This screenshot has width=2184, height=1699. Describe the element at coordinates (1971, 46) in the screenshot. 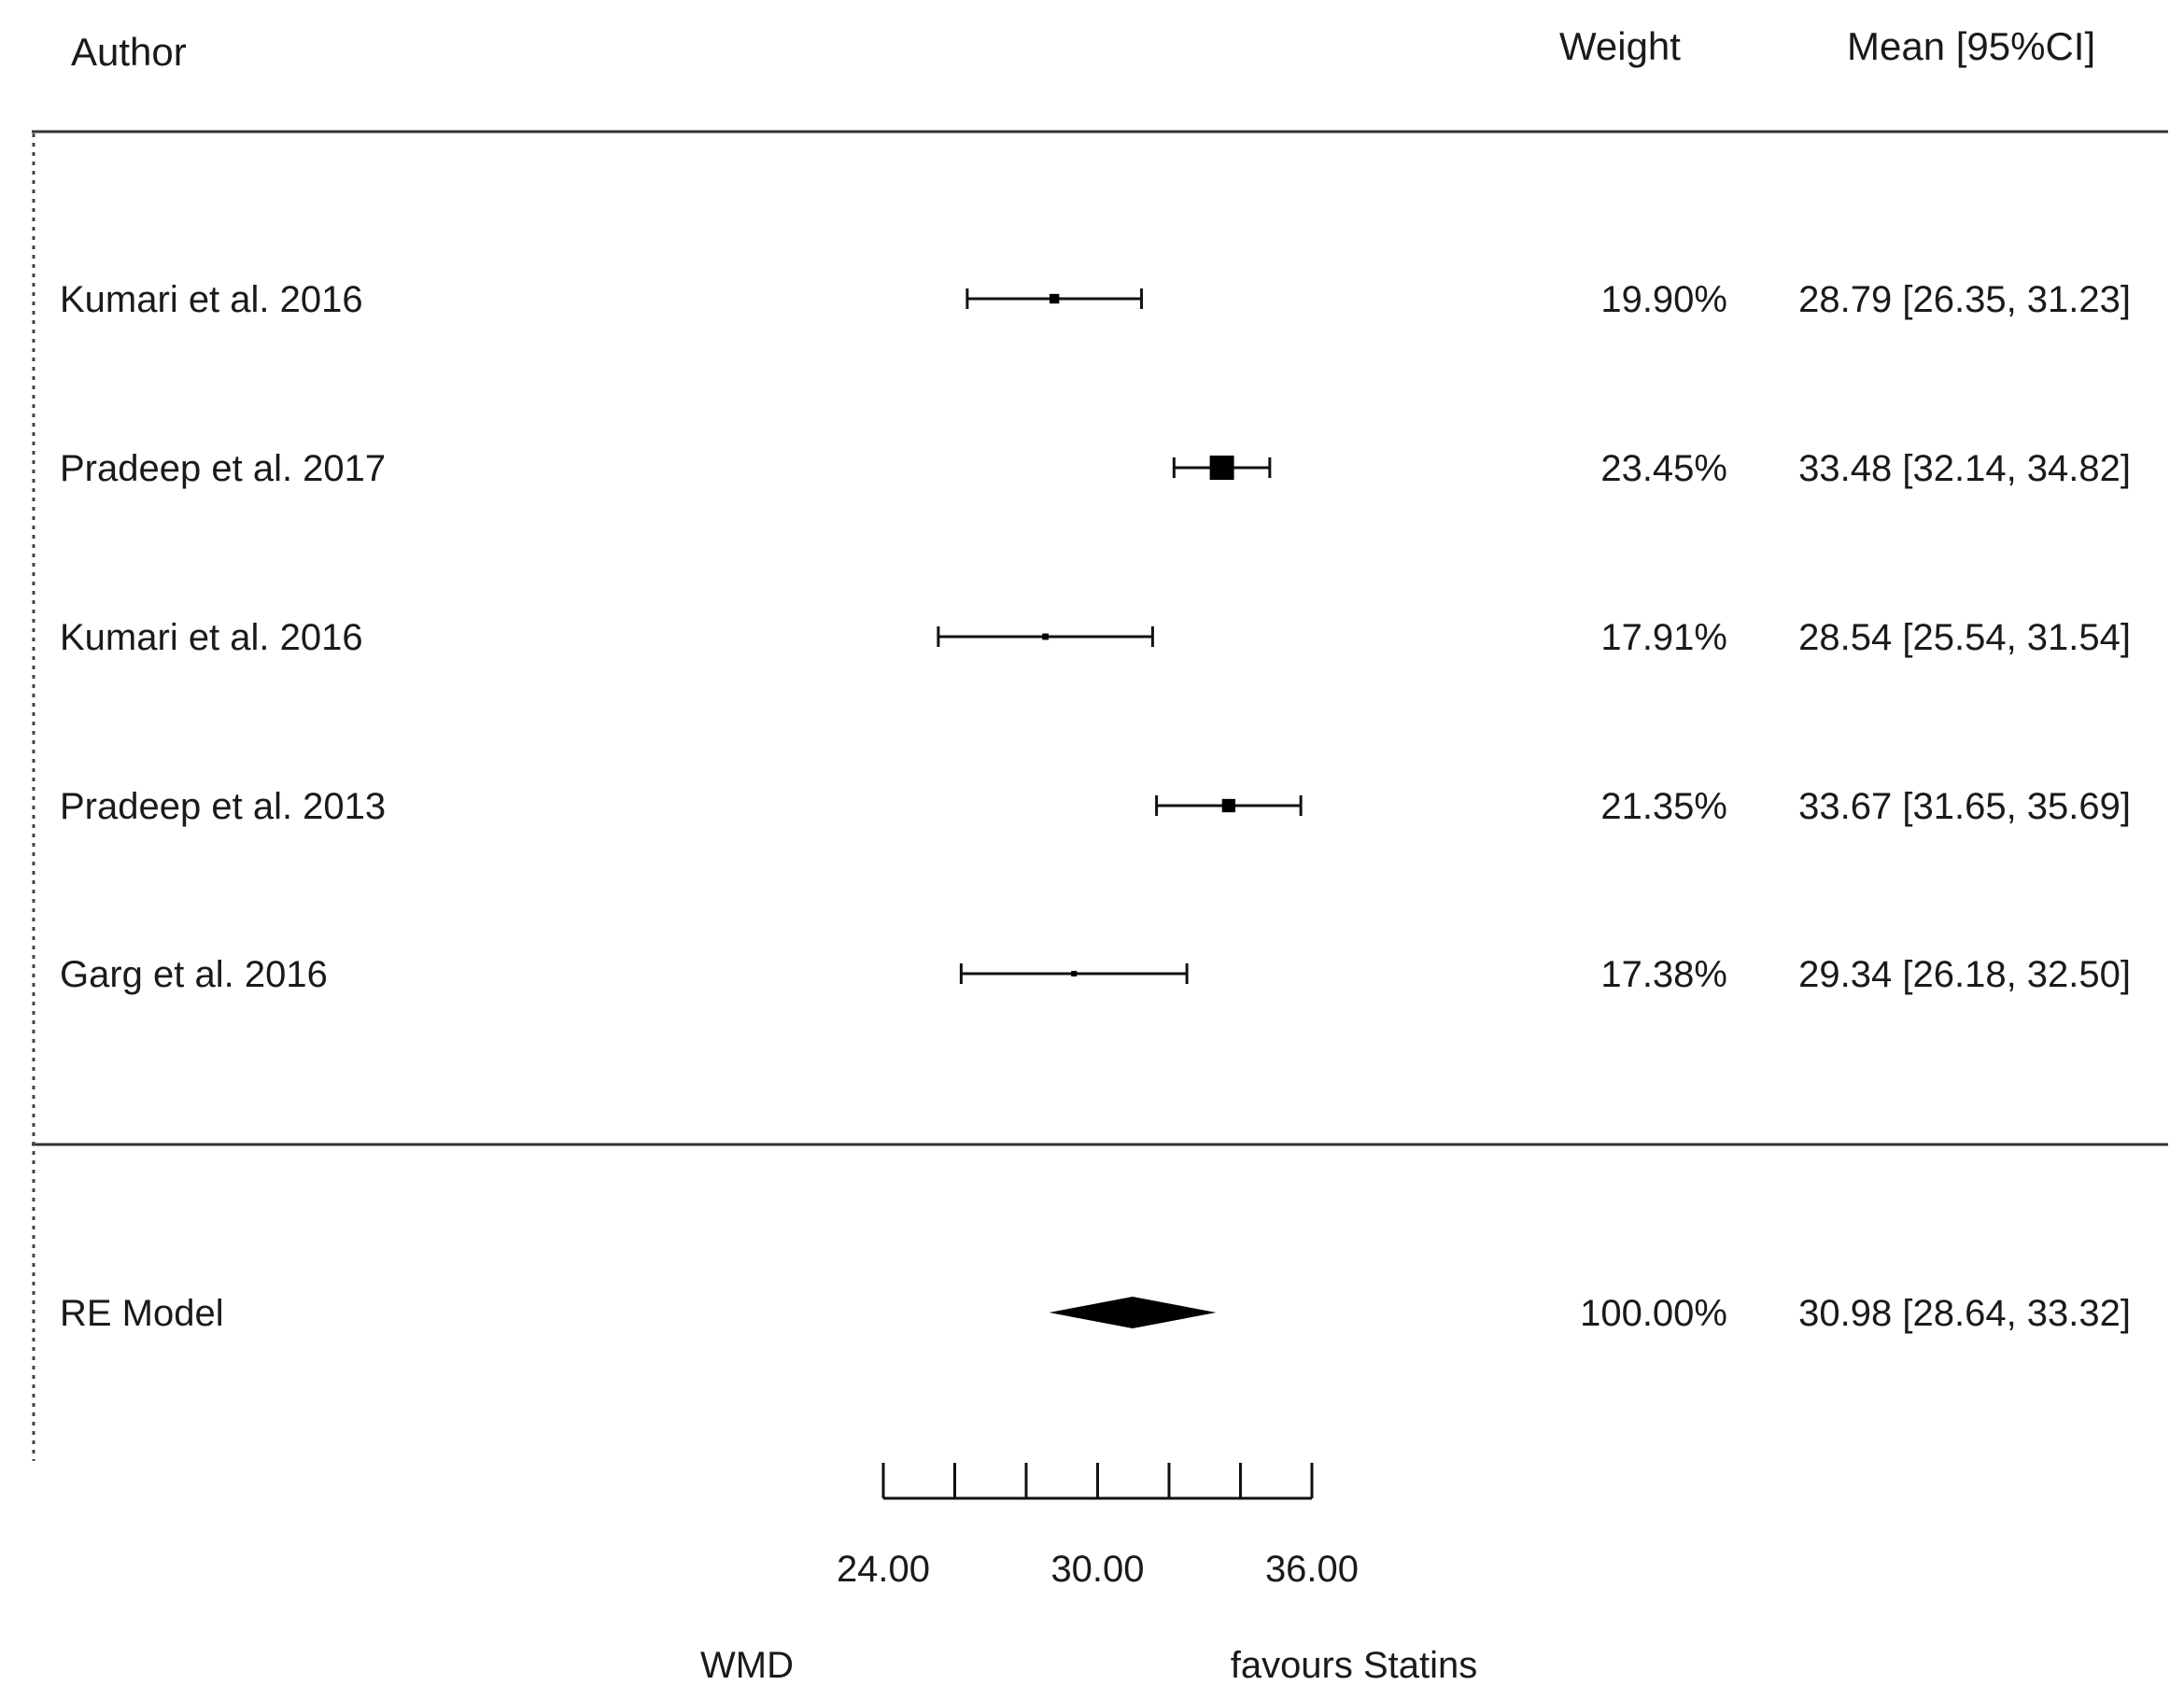

I see `header-mean-ci: Mean [95%CI]` at that location.